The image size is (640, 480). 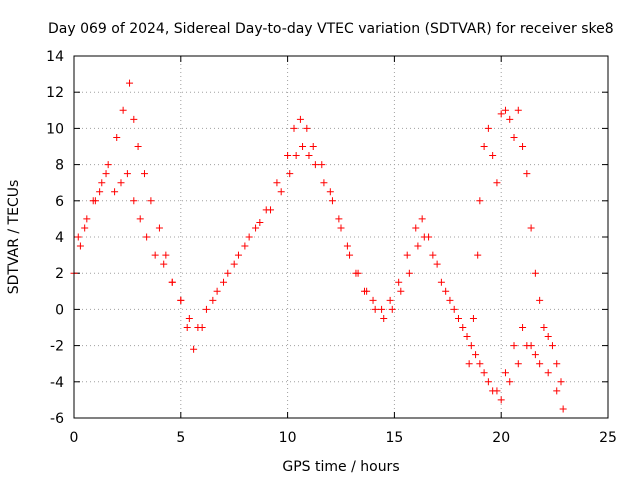 What do you see at coordinates (59, 310) in the screenshot?
I see `y-tick-label: 0` at bounding box center [59, 310].